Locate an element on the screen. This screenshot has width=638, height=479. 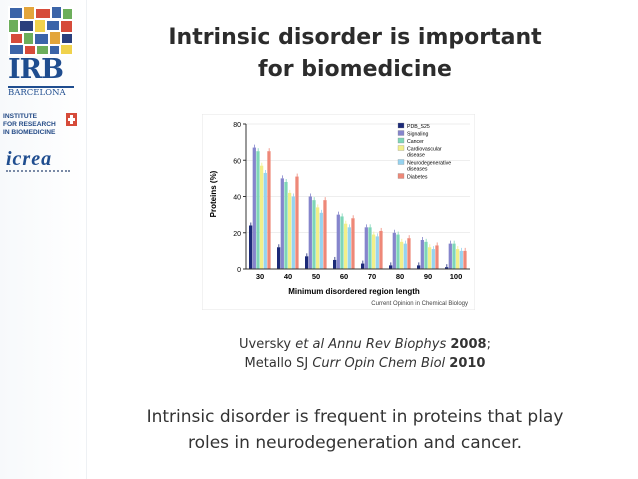
citation-2-journal: Curr Opin Chem Biol is located at coordinates (379, 363).